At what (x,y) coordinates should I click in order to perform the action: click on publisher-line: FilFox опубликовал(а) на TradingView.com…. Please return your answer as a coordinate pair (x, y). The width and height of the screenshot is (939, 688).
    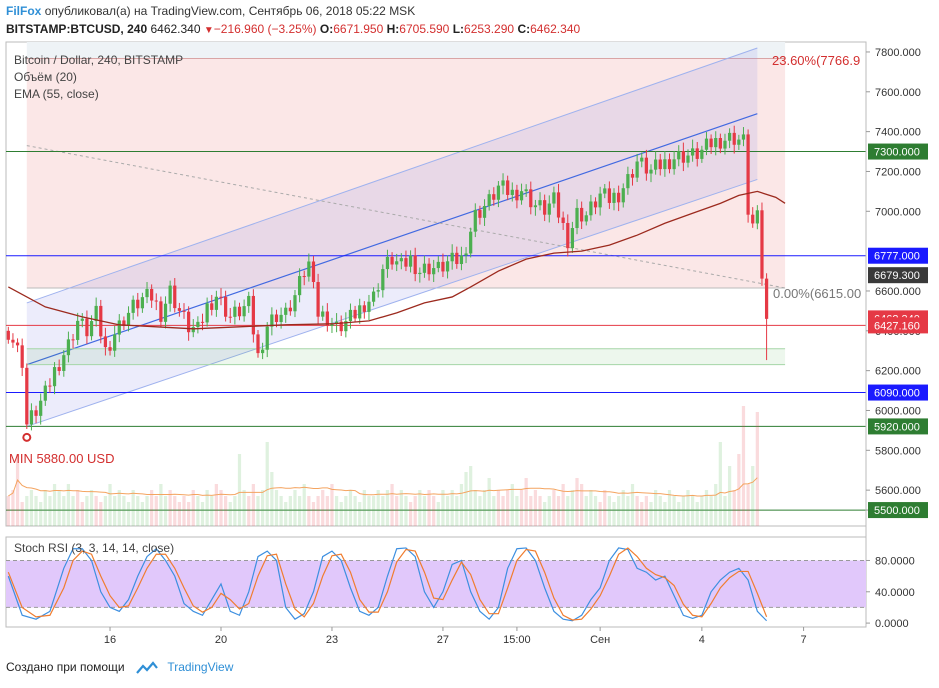
    Looking at the image, I should click on (210, 11).